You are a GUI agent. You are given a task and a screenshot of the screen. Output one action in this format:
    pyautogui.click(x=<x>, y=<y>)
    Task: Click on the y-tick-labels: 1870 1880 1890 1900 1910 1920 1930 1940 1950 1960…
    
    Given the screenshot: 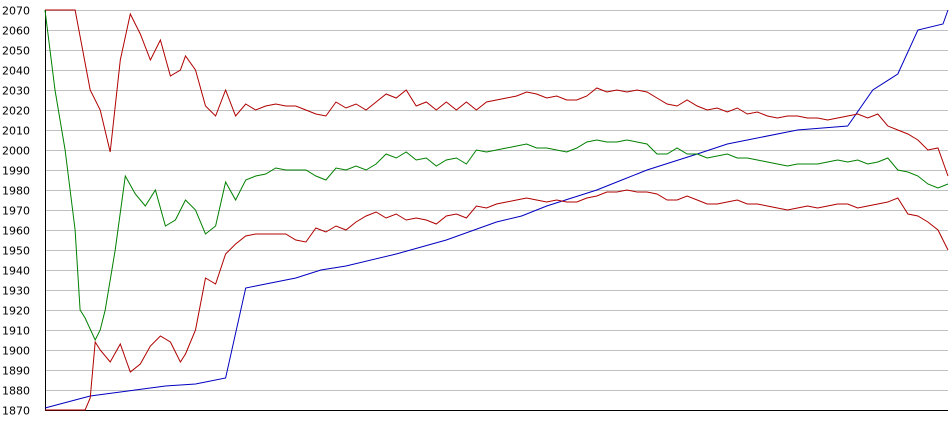 What is the action you would take?
    pyautogui.click(x=16, y=211)
    